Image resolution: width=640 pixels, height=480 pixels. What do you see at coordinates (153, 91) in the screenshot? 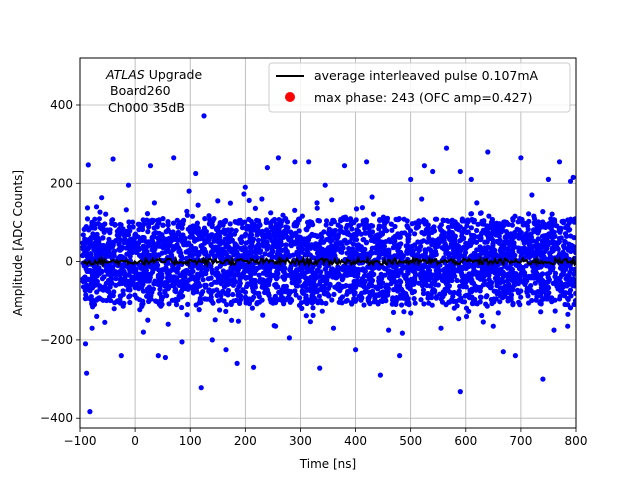
I see `annotation-block: ATLAS Upgrade Board260 Ch000 35dB` at bounding box center [153, 91].